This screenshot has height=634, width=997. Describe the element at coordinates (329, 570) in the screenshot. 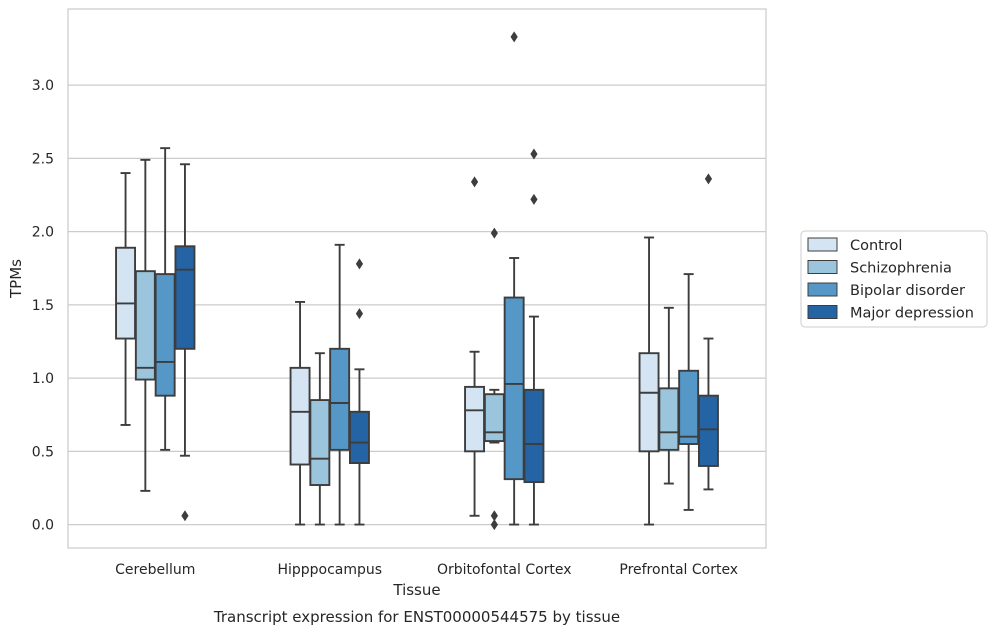

I see `x-tick-label: Hipppocampus` at that location.